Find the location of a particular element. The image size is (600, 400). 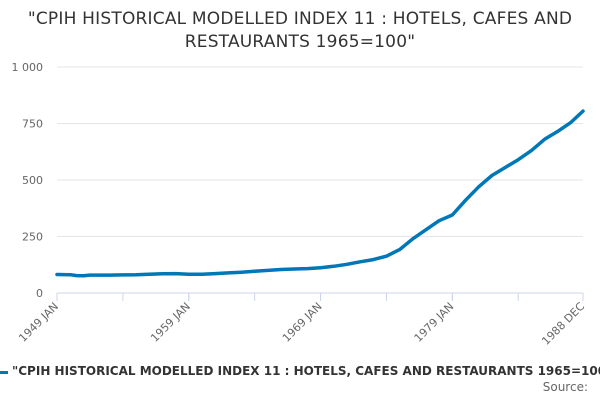

x-tick-label: 1979 JAN is located at coordinates (434, 322).